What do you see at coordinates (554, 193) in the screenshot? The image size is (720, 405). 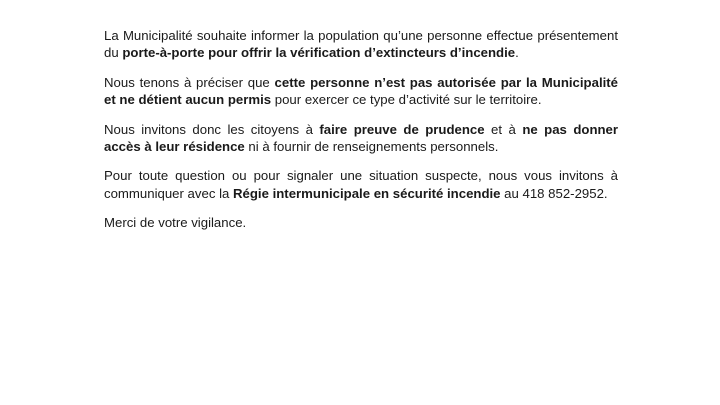 I see `text-run: au 418 852-2952.` at bounding box center [554, 193].